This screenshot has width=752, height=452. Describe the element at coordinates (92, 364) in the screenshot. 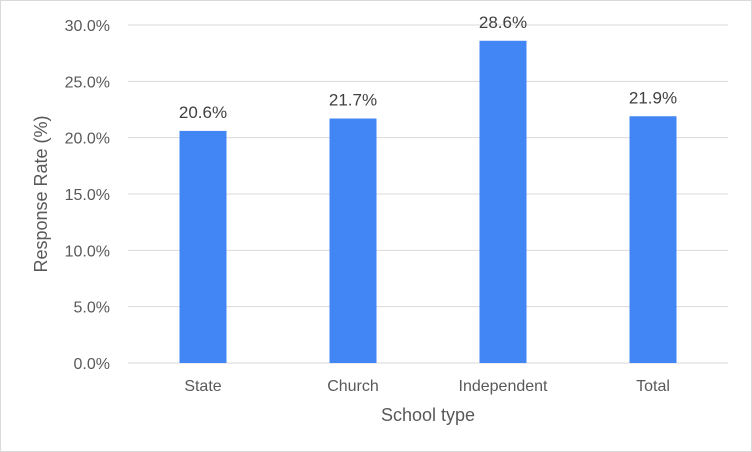

I see `y-tick-label: 0.0%` at that location.